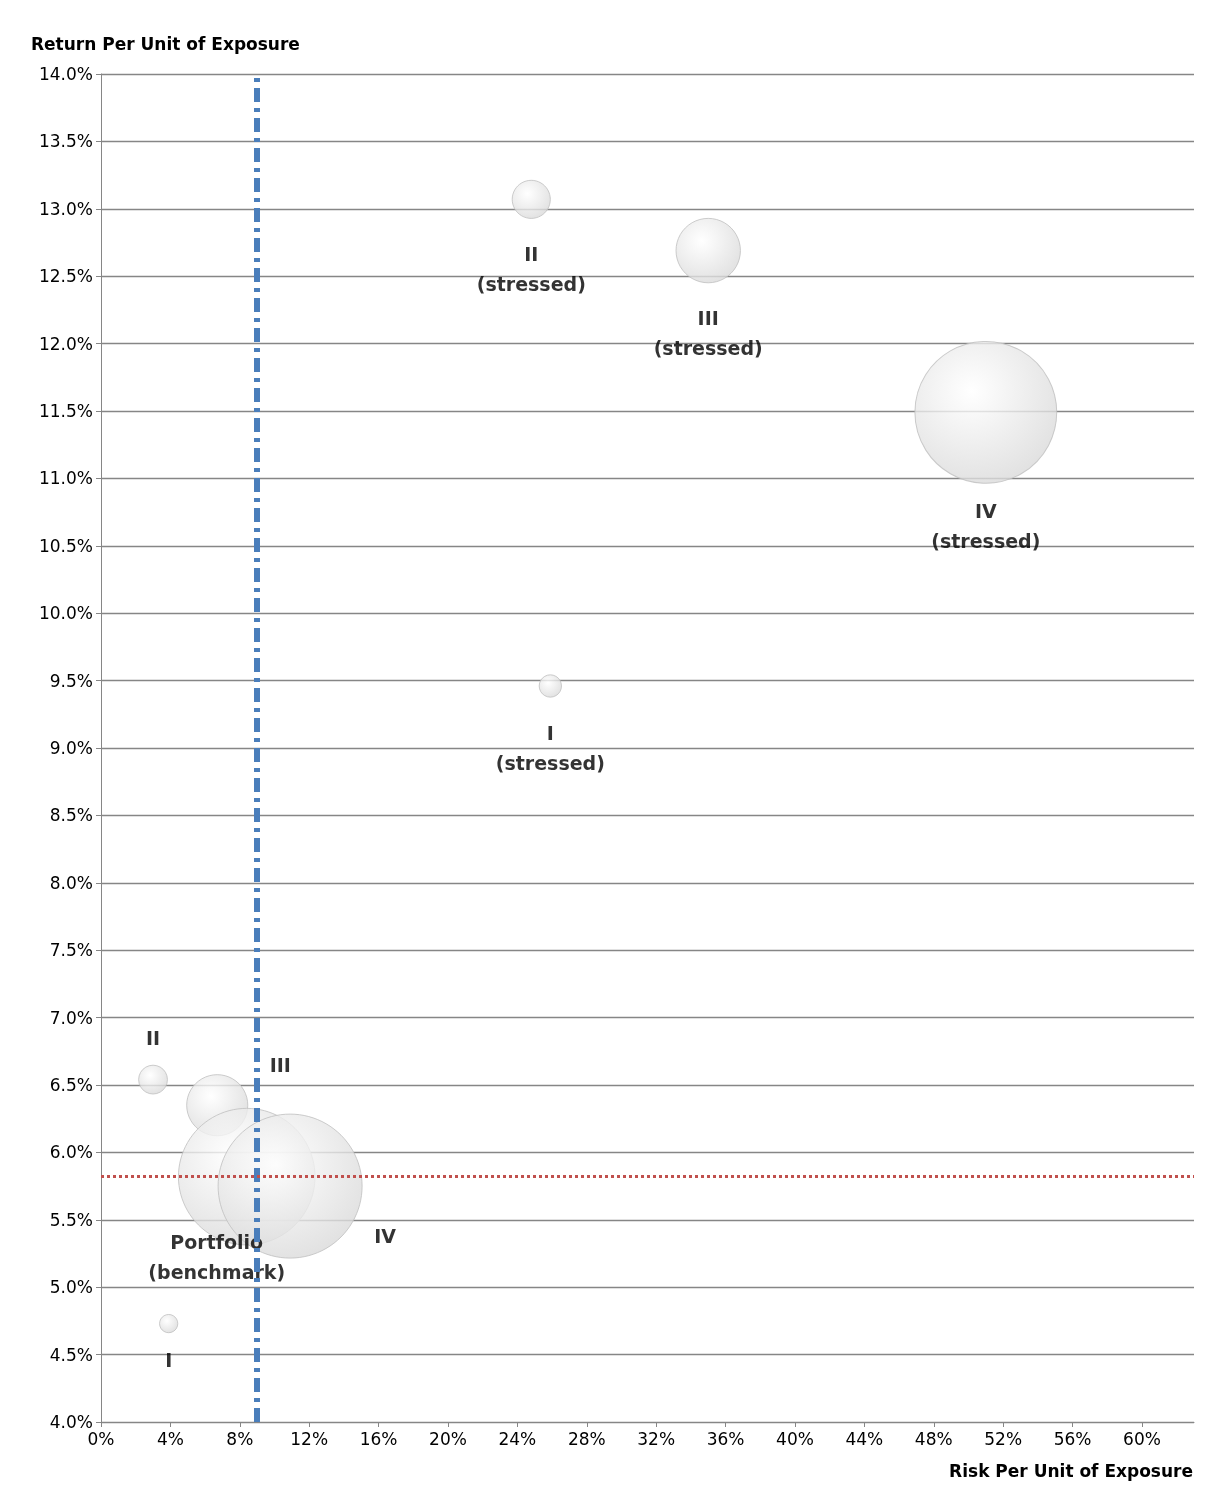  Describe the element at coordinates (71, 680) in the screenshot. I see `y-tick-label: 9.5%` at that location.